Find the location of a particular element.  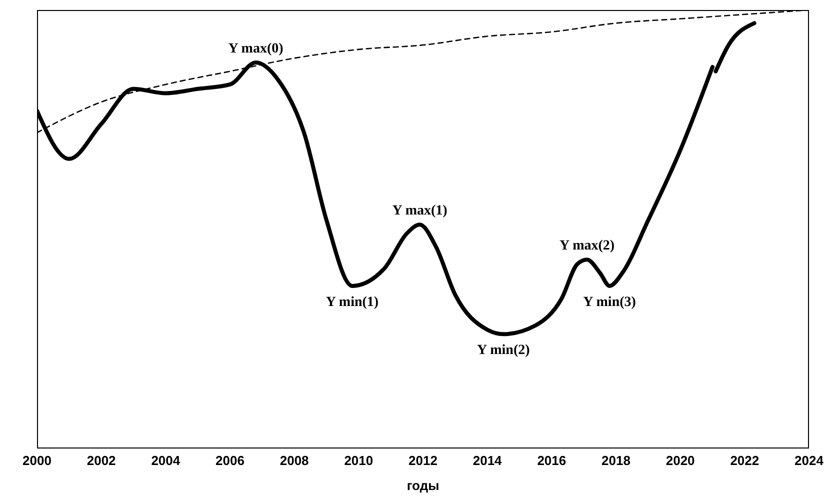

annotation: Y min(1) is located at coordinates (352, 302).